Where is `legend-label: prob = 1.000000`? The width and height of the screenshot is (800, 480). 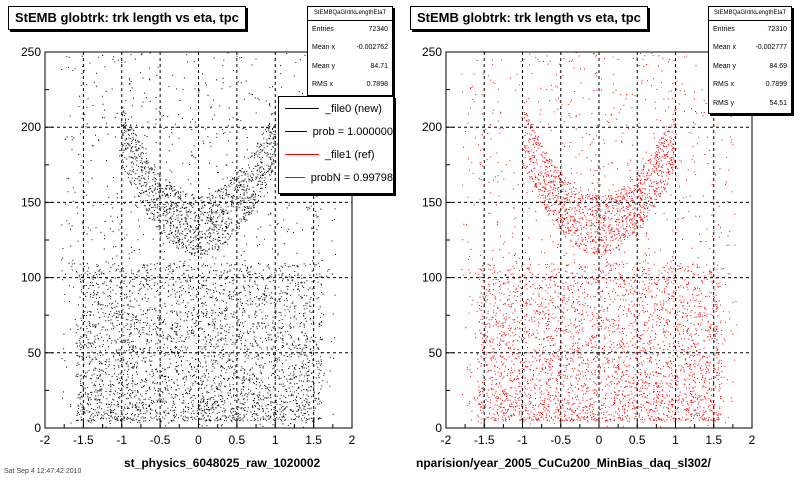 legend-label: prob = 1.000000 is located at coordinates (352, 131).